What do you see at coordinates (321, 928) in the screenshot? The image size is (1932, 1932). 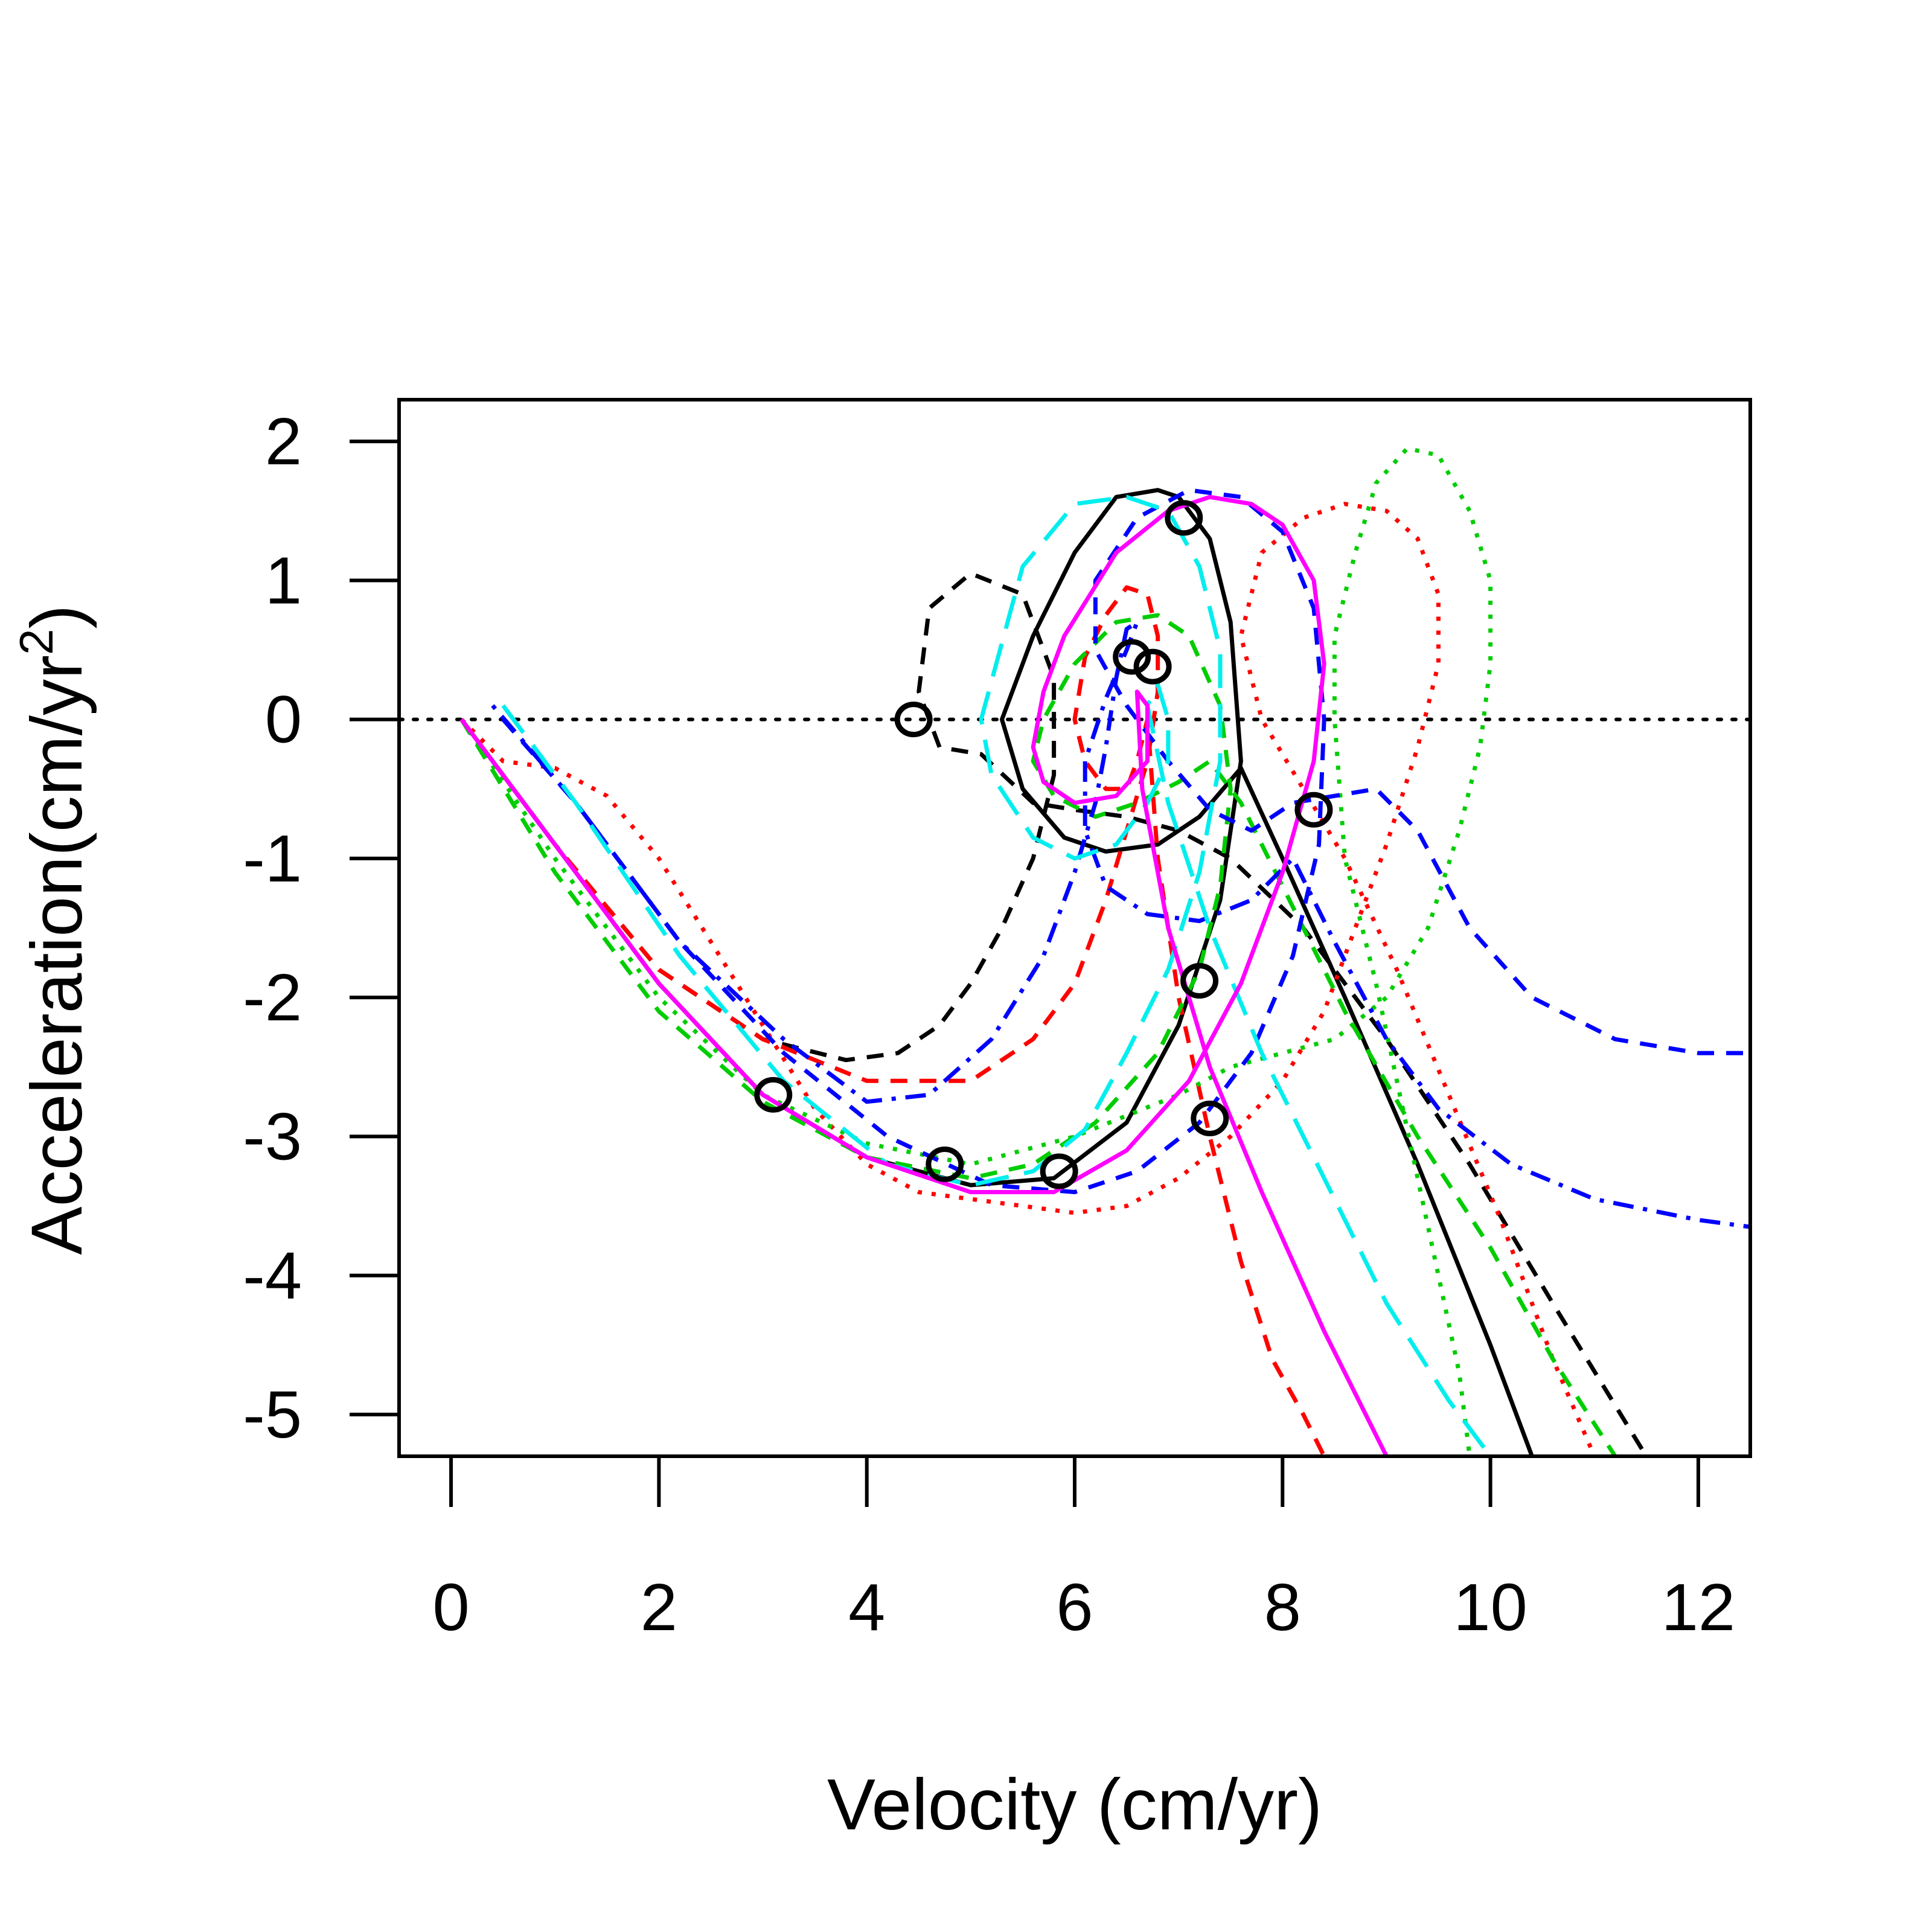 I see `y-axis: 2 1 0 -1 -2 -3 -4 -5` at bounding box center [321, 928].